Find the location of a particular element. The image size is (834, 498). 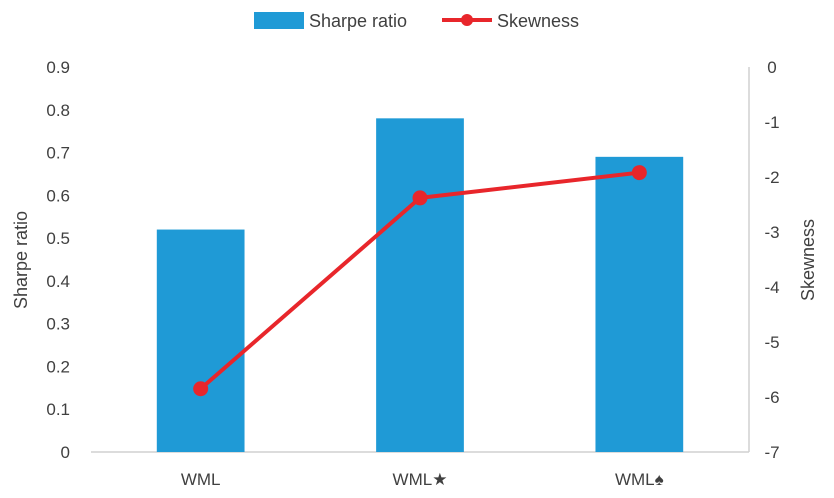

x-category-label: WML♠ is located at coordinates (639, 479).